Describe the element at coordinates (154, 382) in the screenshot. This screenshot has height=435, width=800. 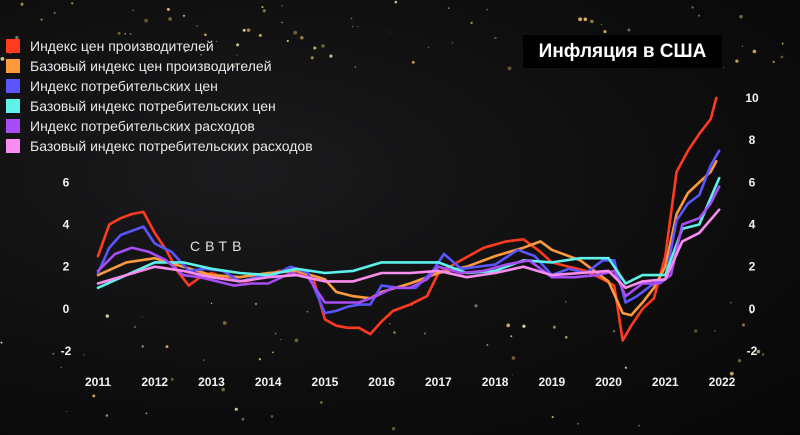
I see `x-tick-label: 2012` at that location.